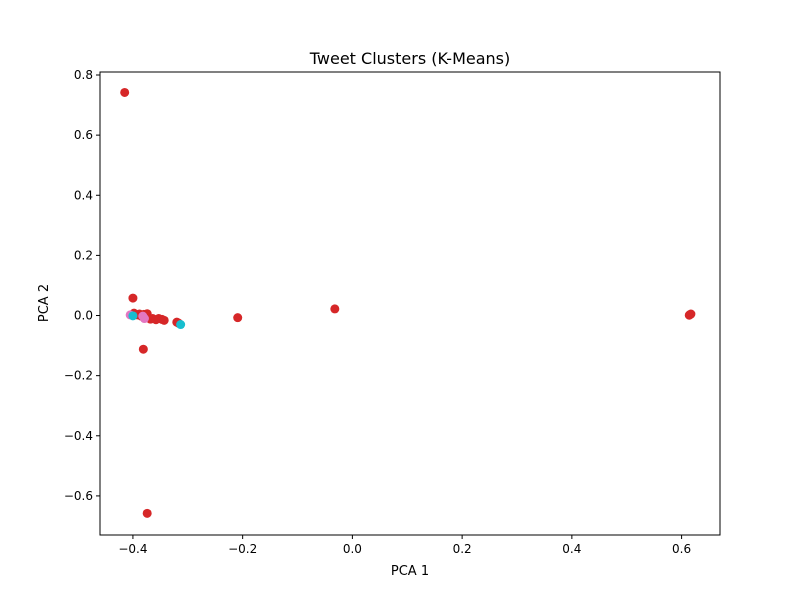 The height and width of the screenshot is (600, 800). Describe the element at coordinates (242, 549) in the screenshot. I see `x-tick-label: −0.2` at that location.